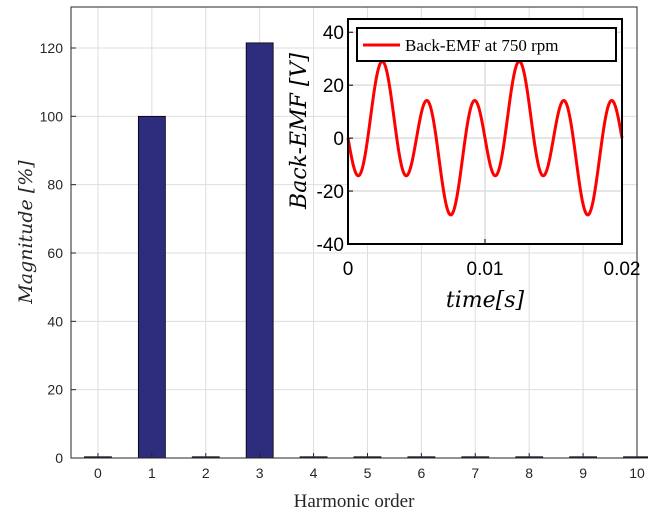 This screenshot has width=648, height=516. What do you see at coordinates (55, 390) in the screenshot?
I see `main-y-tick-label: 20` at bounding box center [55, 390].